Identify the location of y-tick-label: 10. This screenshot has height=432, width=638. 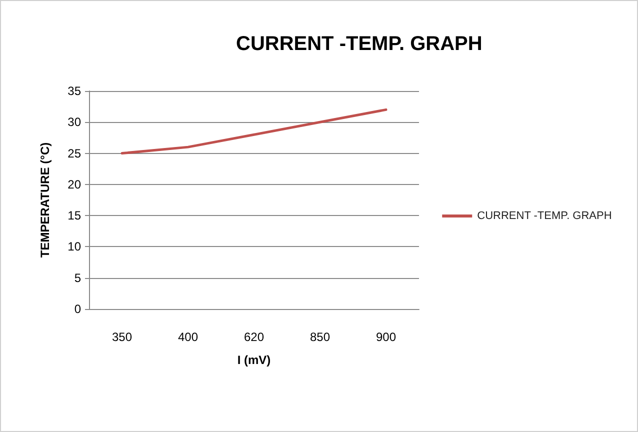
(75, 247).